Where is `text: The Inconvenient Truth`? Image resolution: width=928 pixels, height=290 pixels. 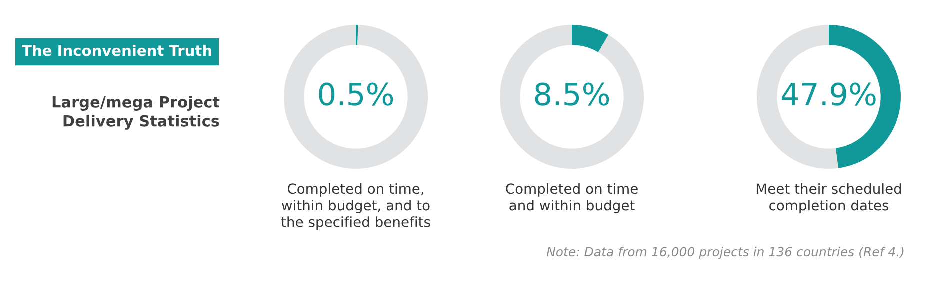
text: The Inconvenient Truth is located at coordinates (117, 50).